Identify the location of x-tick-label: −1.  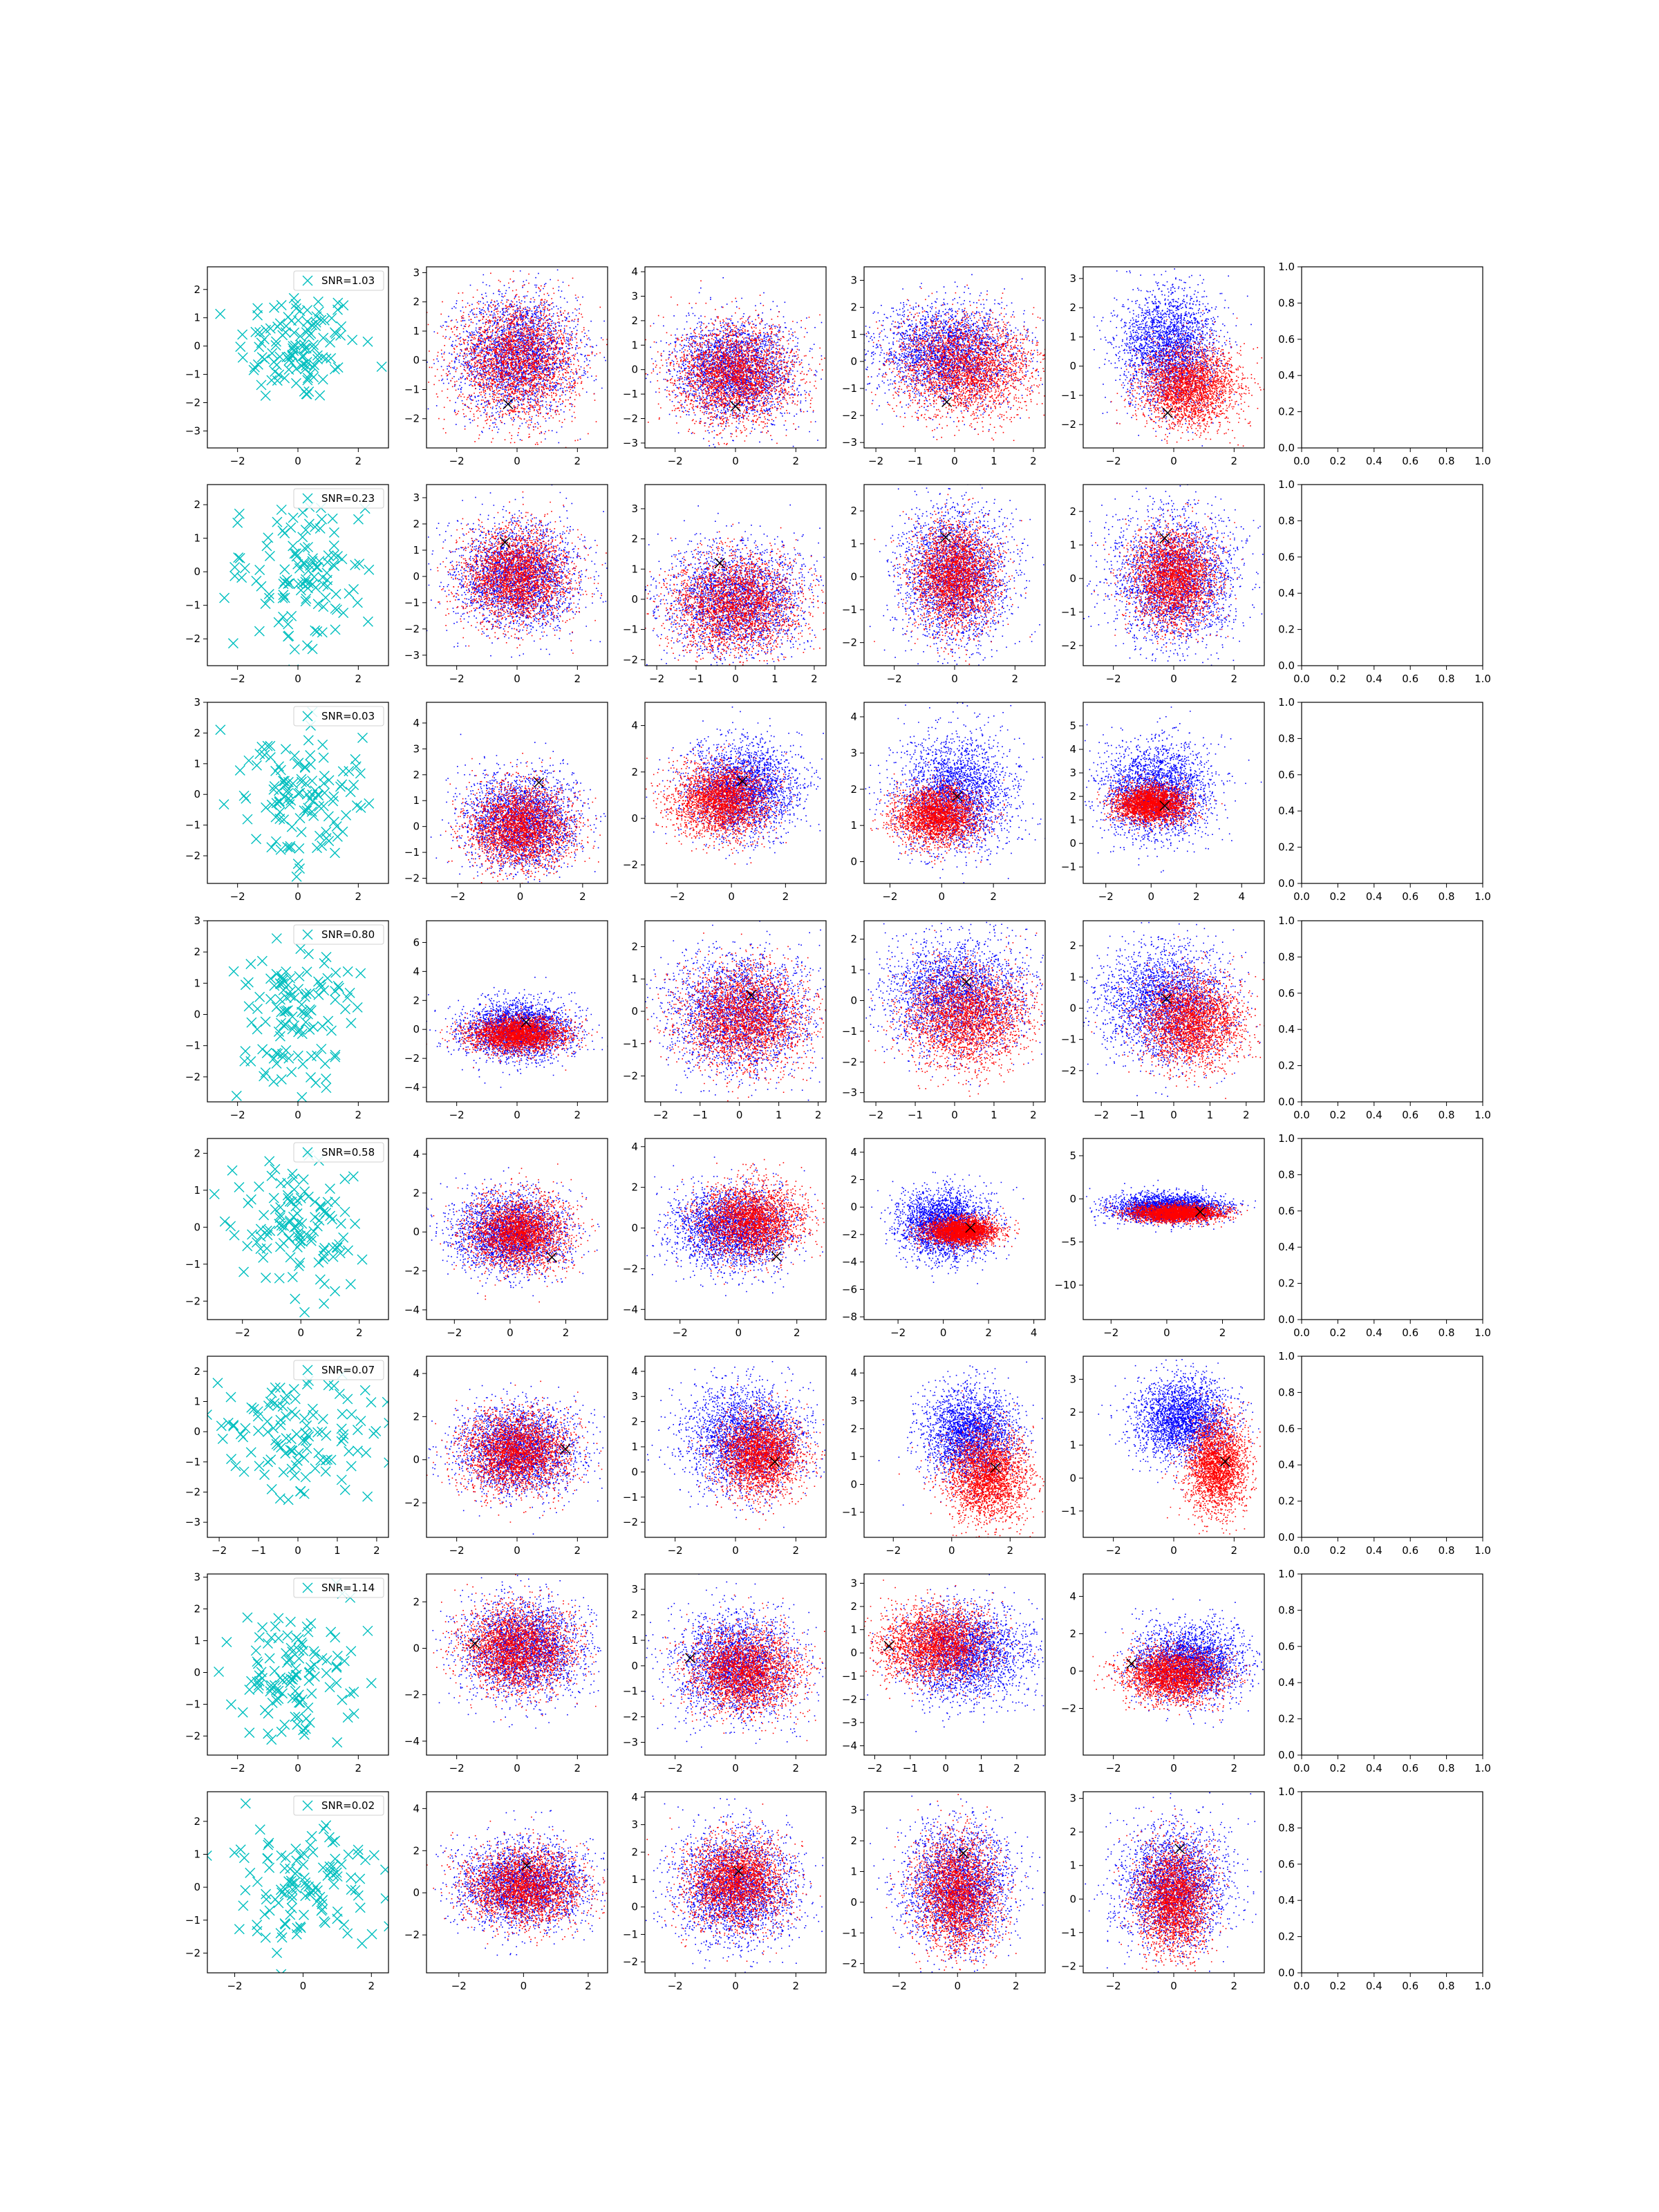
(696, 679).